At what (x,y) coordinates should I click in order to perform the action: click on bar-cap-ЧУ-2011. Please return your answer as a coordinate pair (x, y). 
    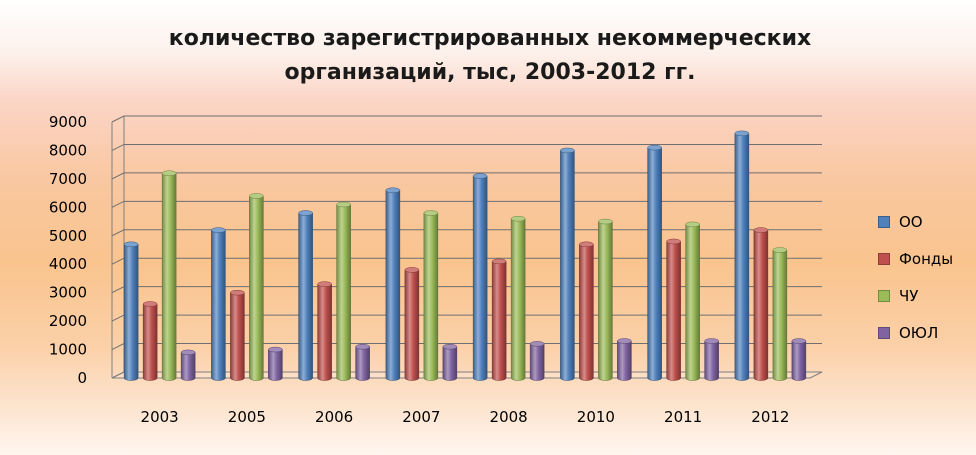
    Looking at the image, I should click on (692, 224).